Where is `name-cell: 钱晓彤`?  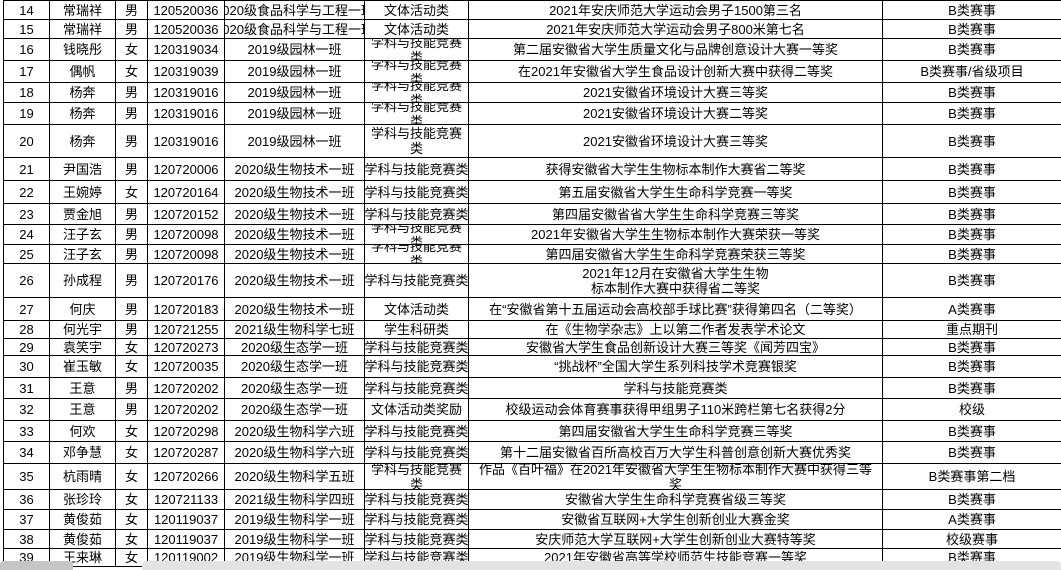 name-cell: 钱晓彤 is located at coordinates (83, 50).